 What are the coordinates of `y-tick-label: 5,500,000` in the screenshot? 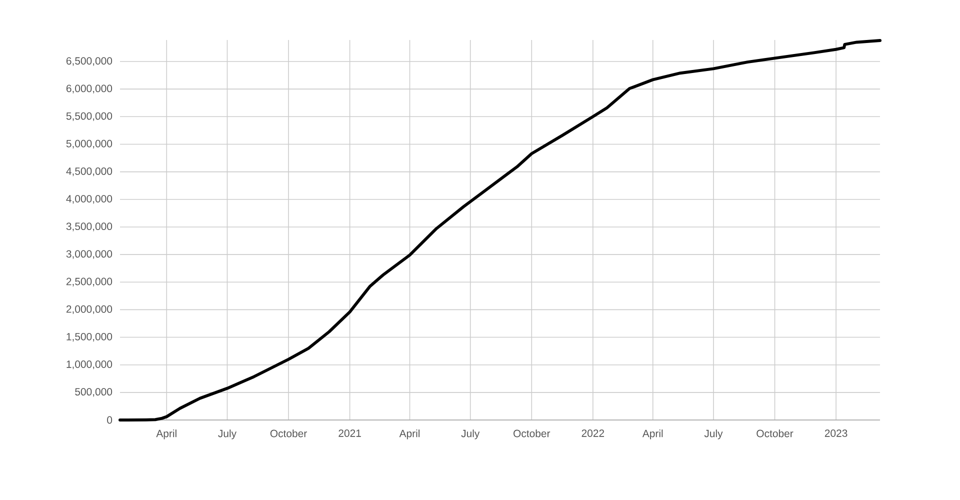 It's located at (89, 116).